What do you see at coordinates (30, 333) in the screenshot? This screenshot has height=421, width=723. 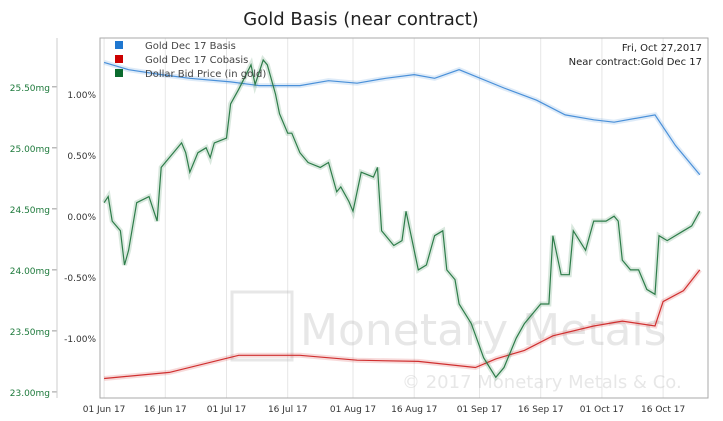 I see `left-axis-tick-label: 23.50mg` at bounding box center [30, 333].